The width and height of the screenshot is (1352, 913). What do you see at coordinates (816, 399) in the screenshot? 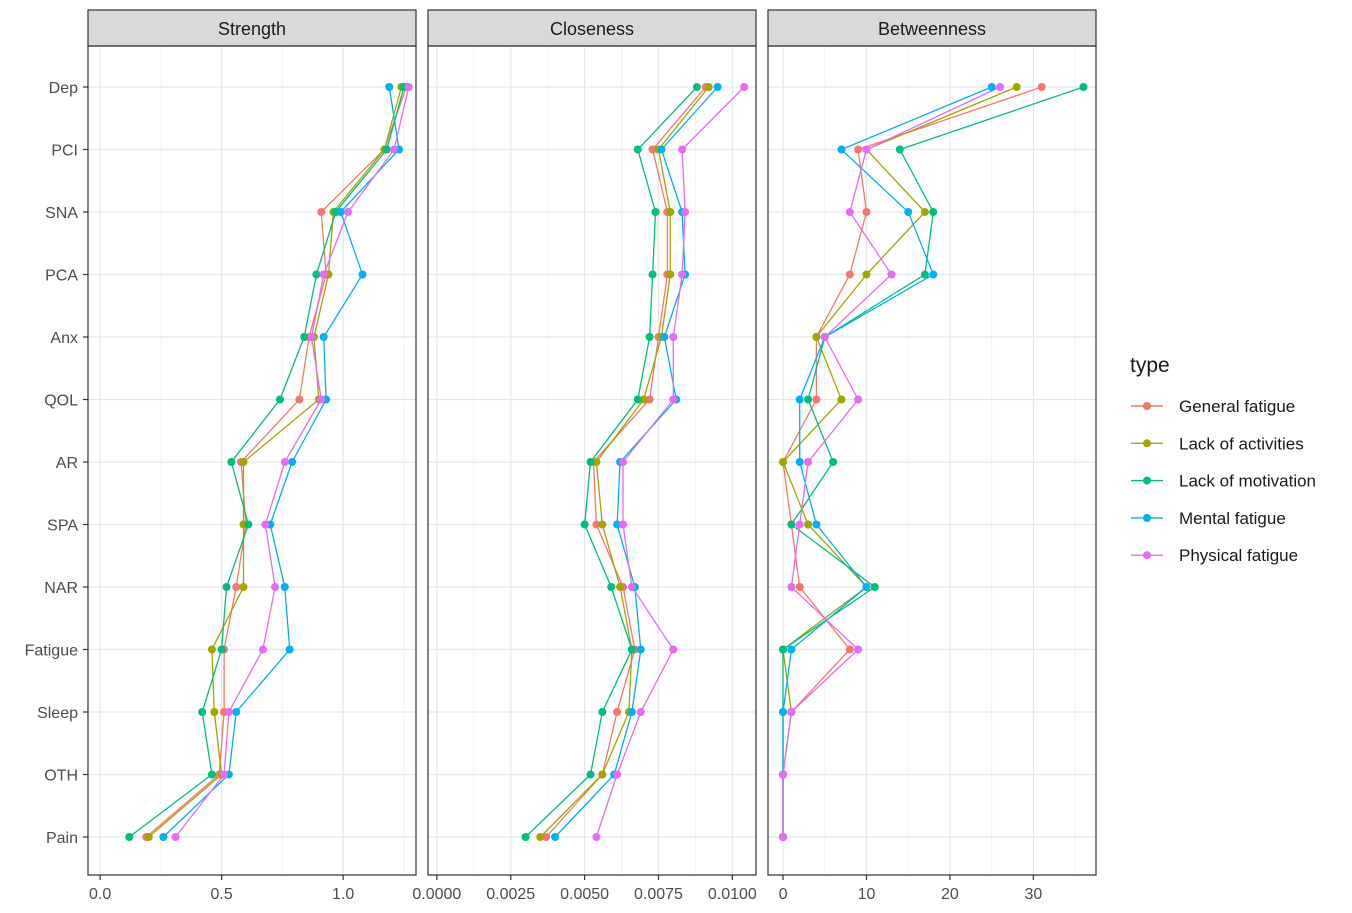
I see `data-point-general-fatigue-betweenness-qol` at bounding box center [816, 399].